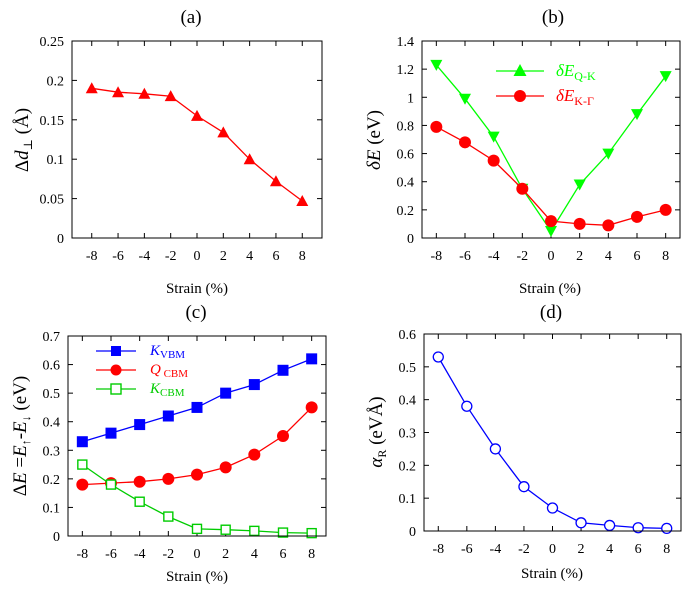 This screenshot has width=700, height=601. What do you see at coordinates (52, 337) in the screenshot?
I see `y-tick-label: 0.7` at bounding box center [52, 337].